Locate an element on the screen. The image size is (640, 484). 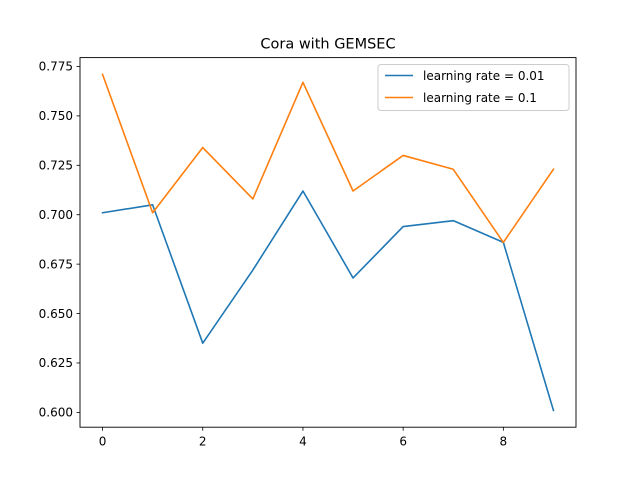
x-axis: 0 2 4 6 8 is located at coordinates (303, 438).